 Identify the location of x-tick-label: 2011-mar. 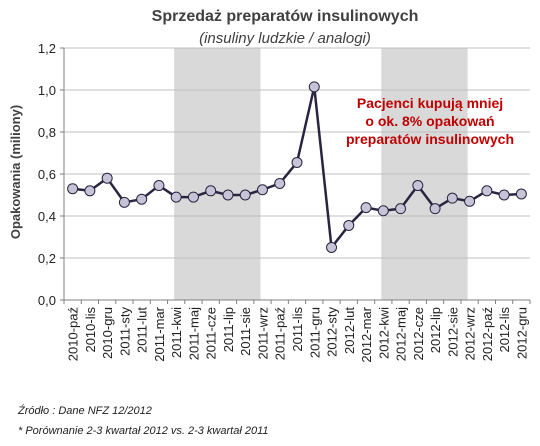
(159, 333).